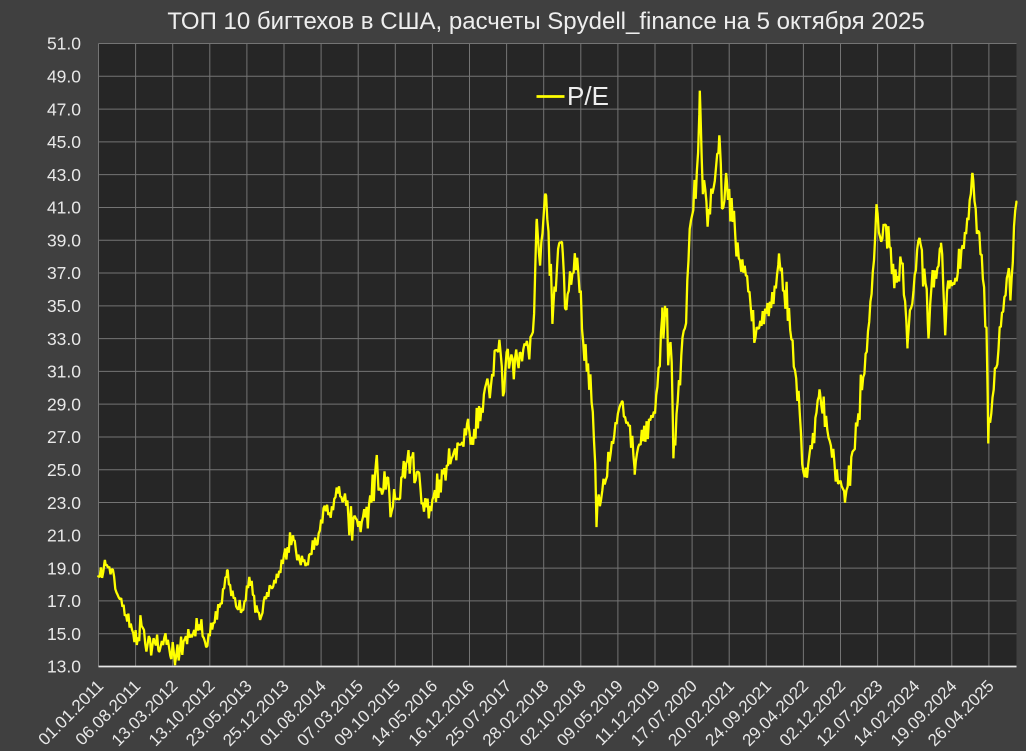 Image resolution: width=1026 pixels, height=751 pixels. Describe the element at coordinates (64, 240) in the screenshot. I see `svg-text: 39.0` at that location.